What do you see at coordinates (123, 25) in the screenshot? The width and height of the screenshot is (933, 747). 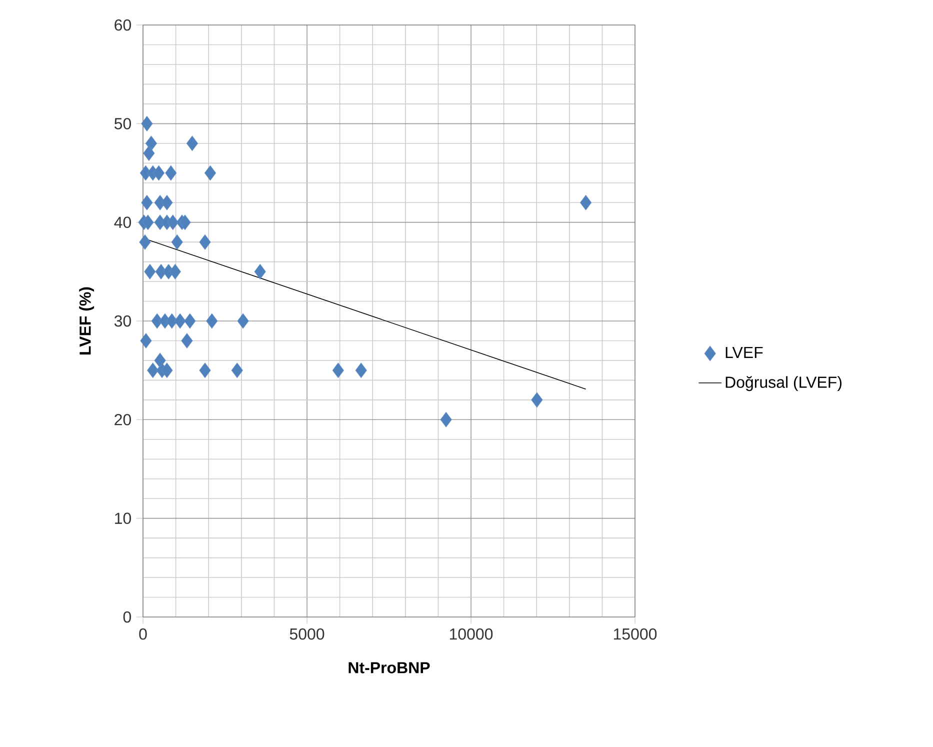 I see `y-tick-label: 60` at bounding box center [123, 25].